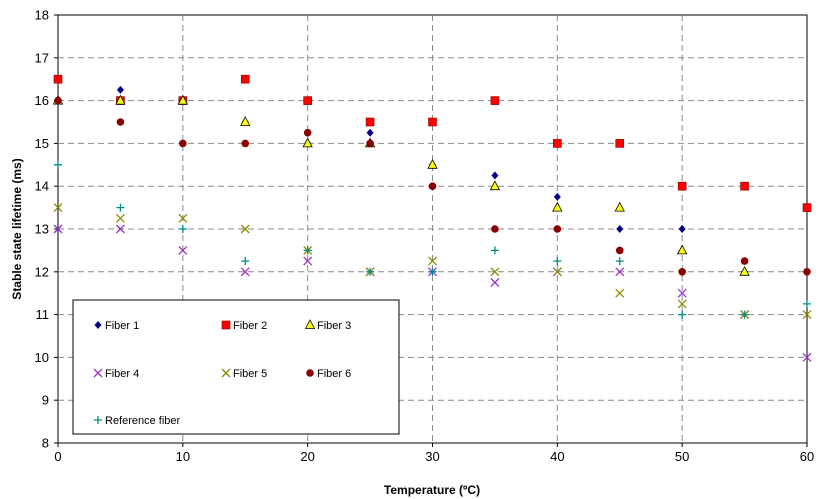 The width and height of the screenshot is (820, 499). I want to click on y-tick-label: 8, so click(45, 443).